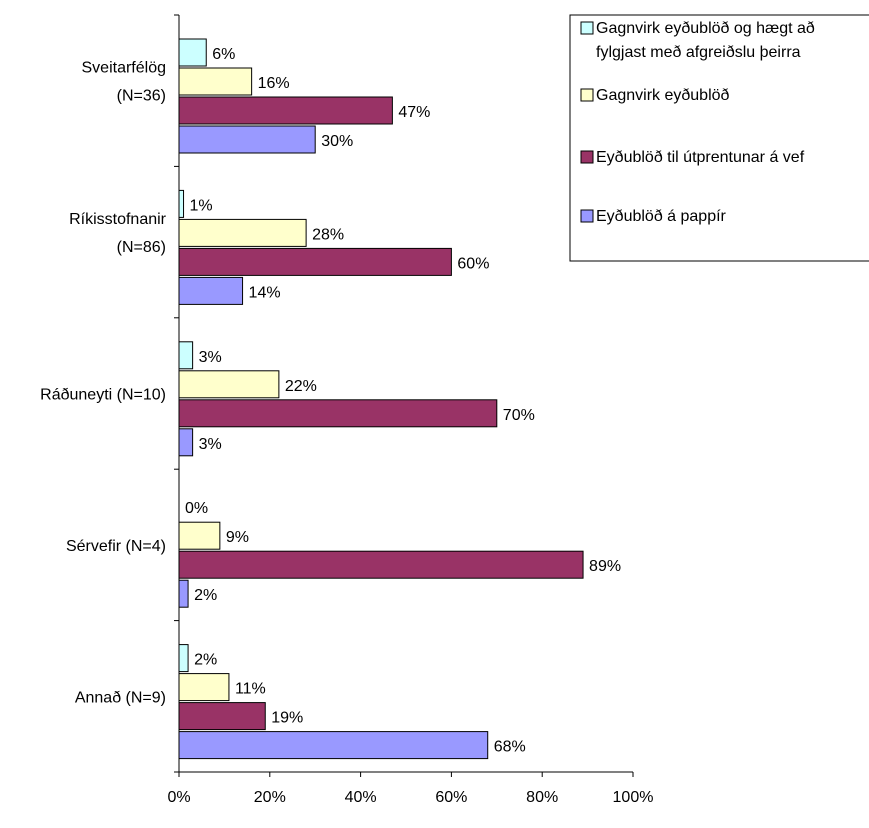 This screenshot has width=869, height=828. What do you see at coordinates (118, 219) in the screenshot?
I see `category-label: Ríkisstofnanir` at bounding box center [118, 219].